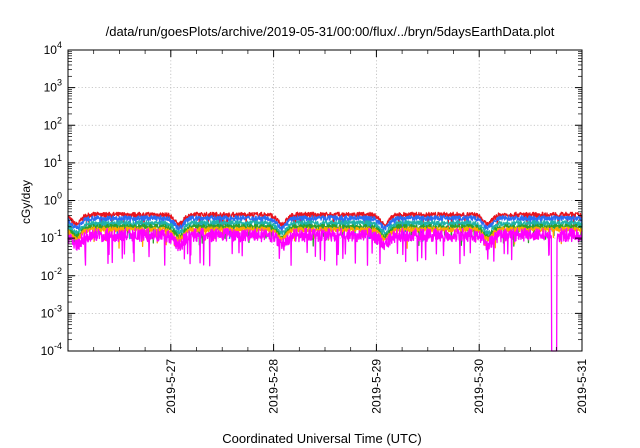  I want to click on y-tick-label: 10⁻³, so click(51, 311).